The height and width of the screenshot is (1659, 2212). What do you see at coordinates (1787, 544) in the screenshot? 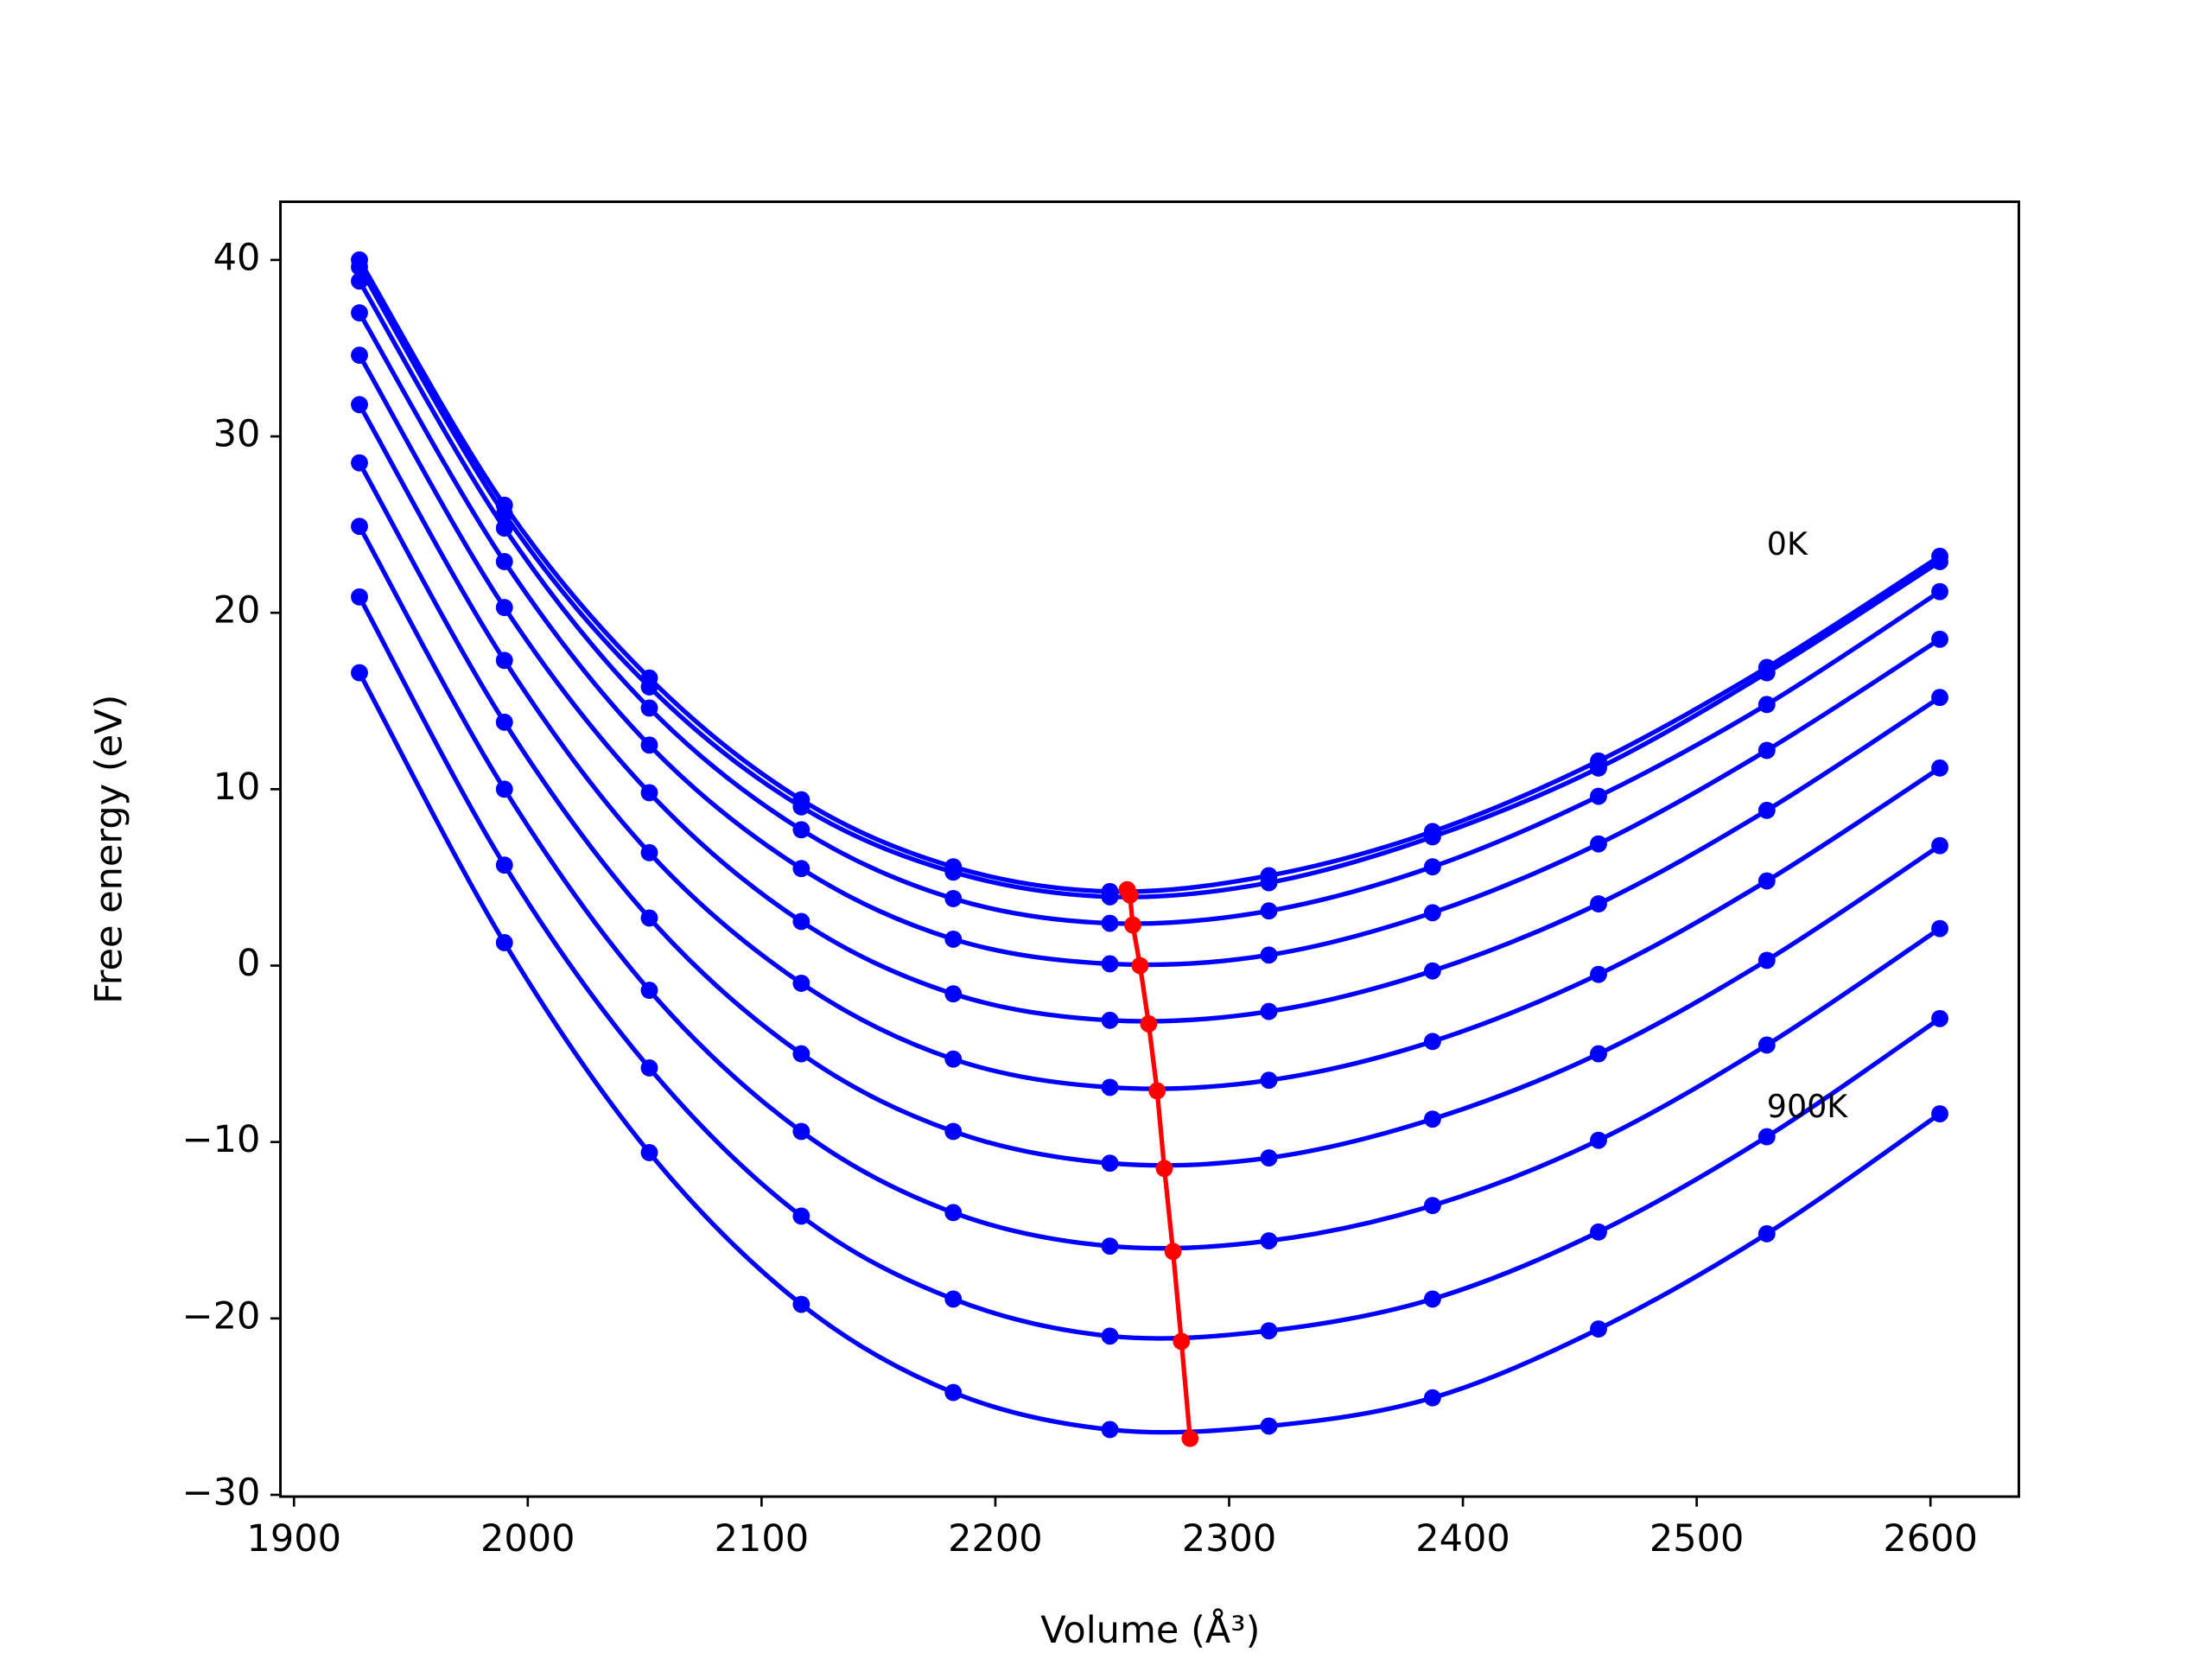
I see `annotation: 0K` at bounding box center [1787, 544].